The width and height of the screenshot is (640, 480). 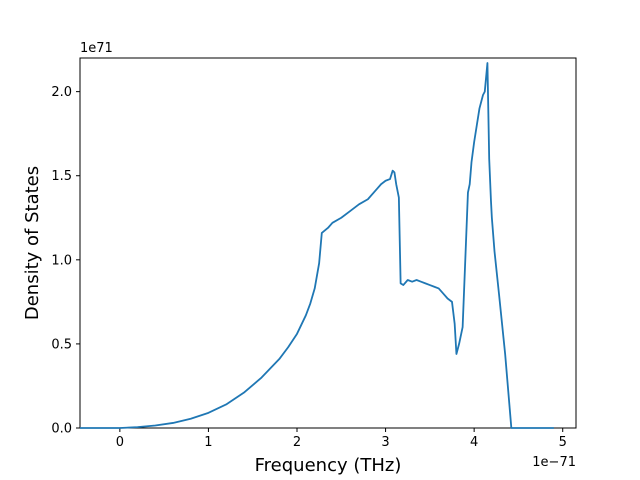 What do you see at coordinates (120, 442) in the screenshot?
I see `x-tick-label: 0` at bounding box center [120, 442].